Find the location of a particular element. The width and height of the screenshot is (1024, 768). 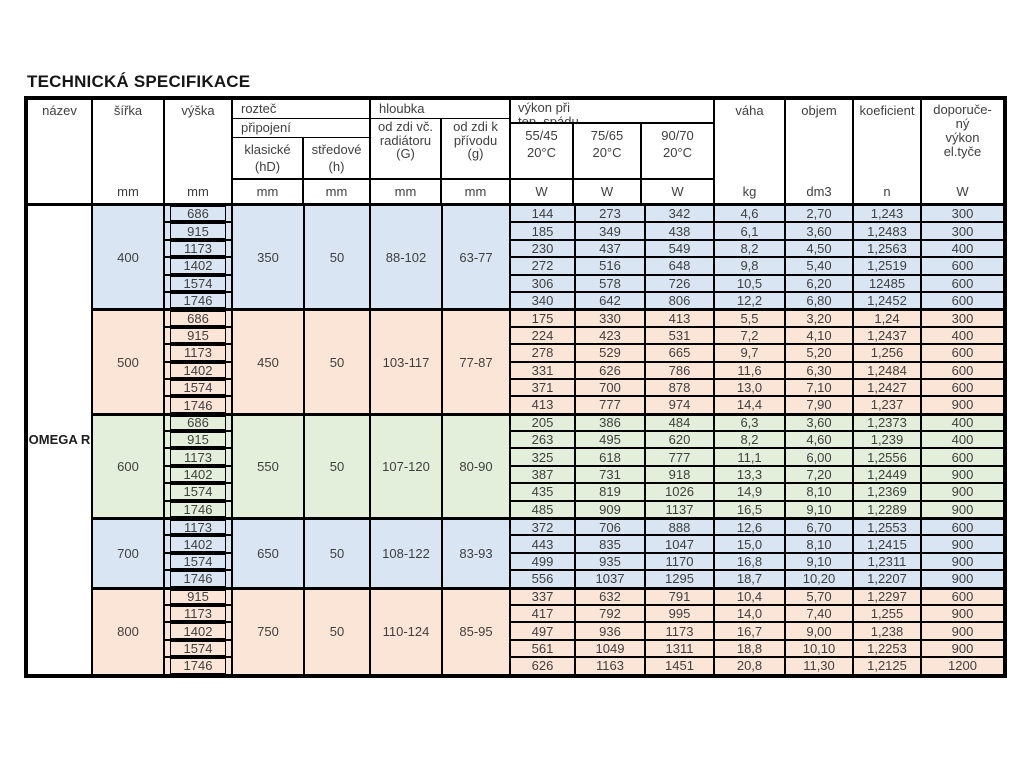

power-5545-cell: 485 is located at coordinates (542, 509).